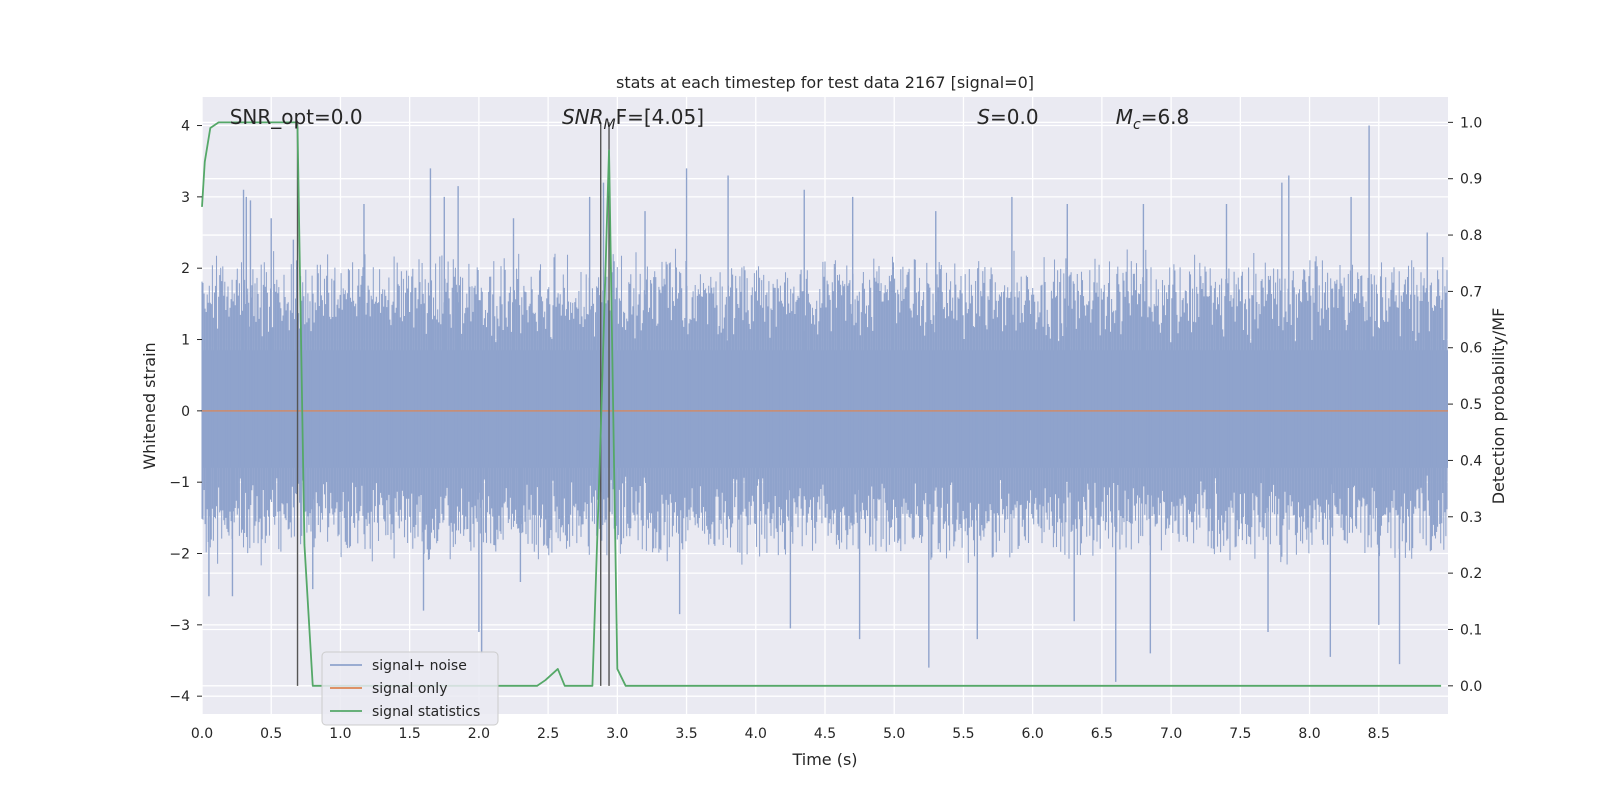 Image resolution: width=1600 pixels, height=800 pixels. What do you see at coordinates (1309, 734) in the screenshot?
I see `x-tick-label: 8.0` at bounding box center [1309, 734].